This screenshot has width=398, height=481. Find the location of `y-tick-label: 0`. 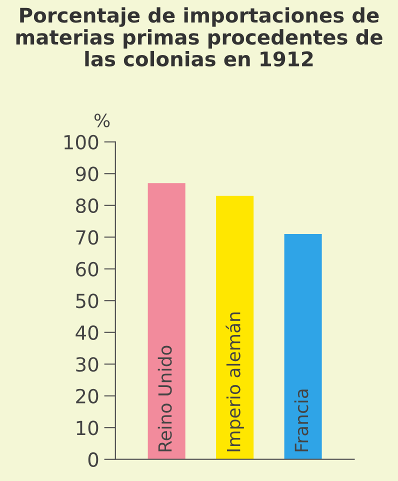

y-tick-label: 0 is located at coordinates (93, 460).